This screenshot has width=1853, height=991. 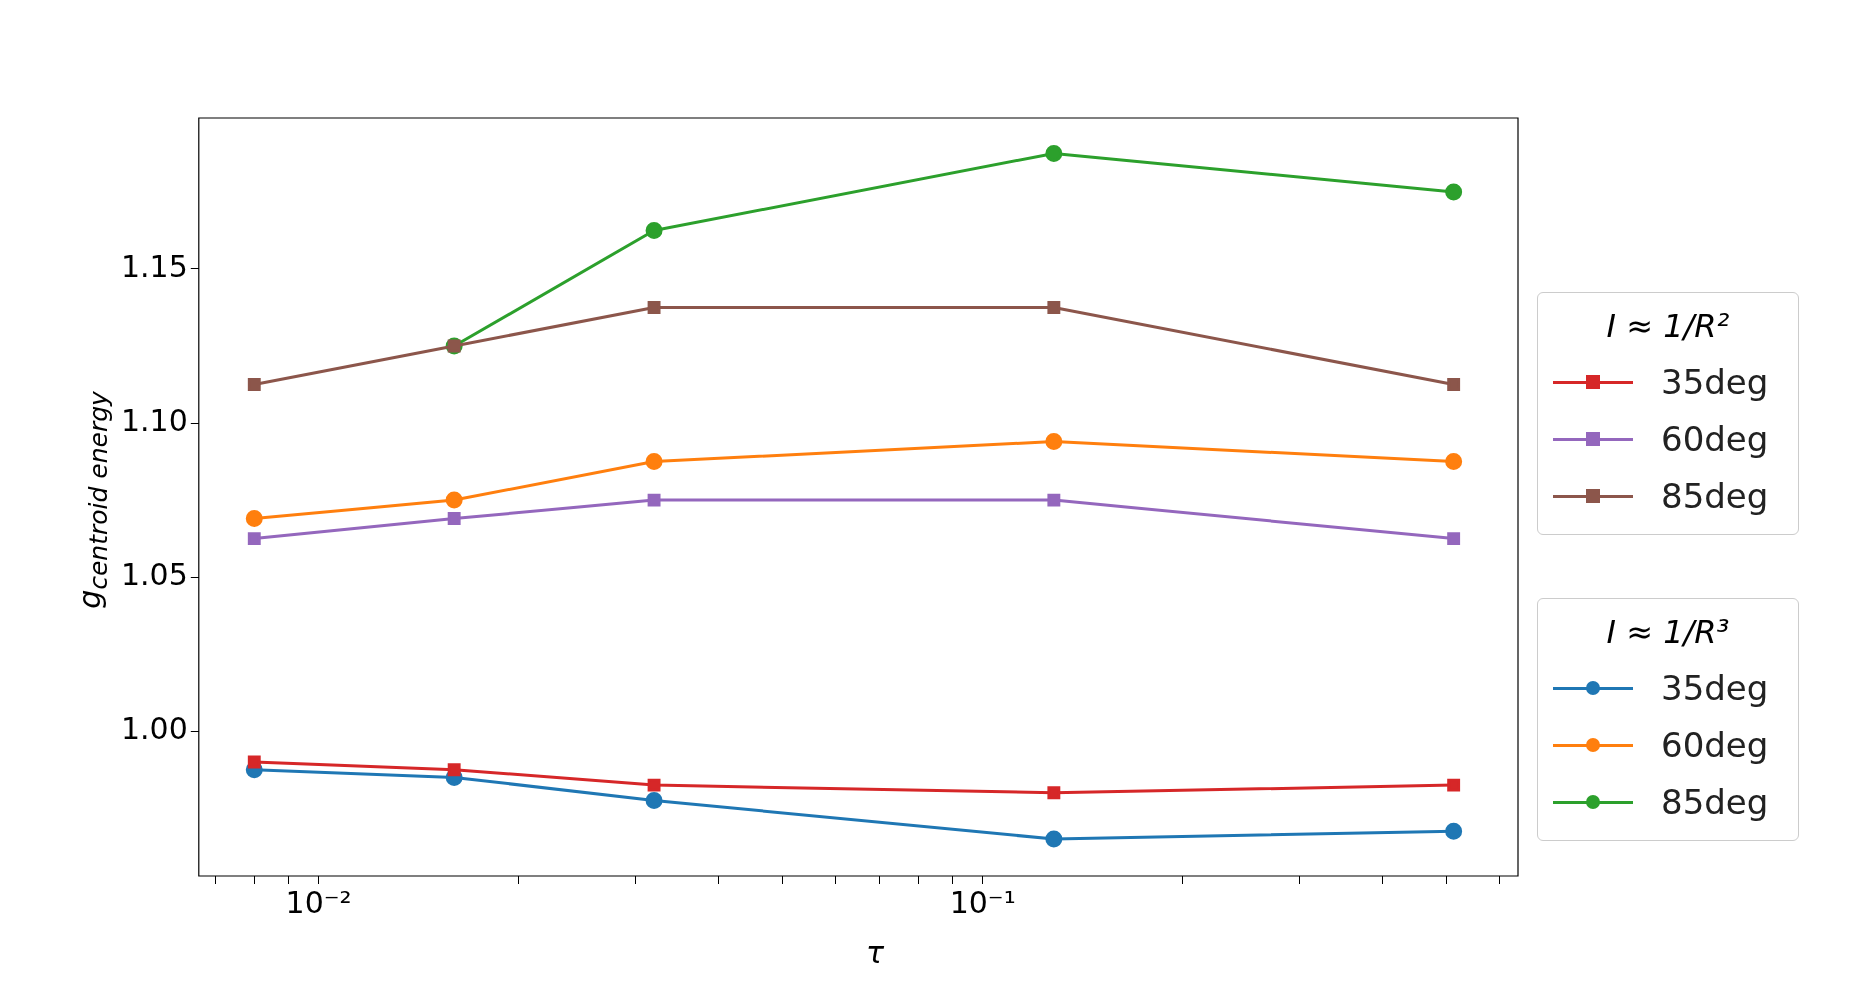 What do you see at coordinates (875, 952) in the screenshot?
I see `x-axis-title: τ` at bounding box center [875, 952].